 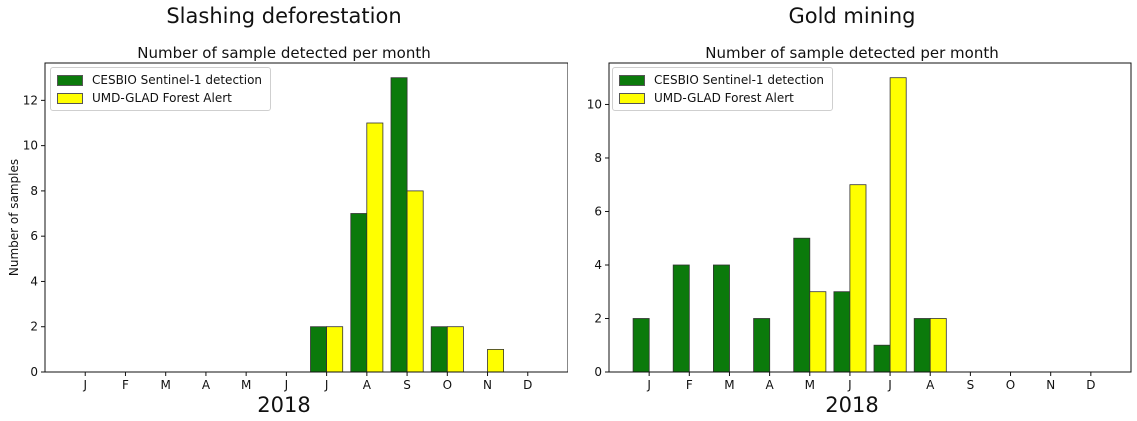 I want to click on y-tick-label: 12, so click(x=30, y=100).